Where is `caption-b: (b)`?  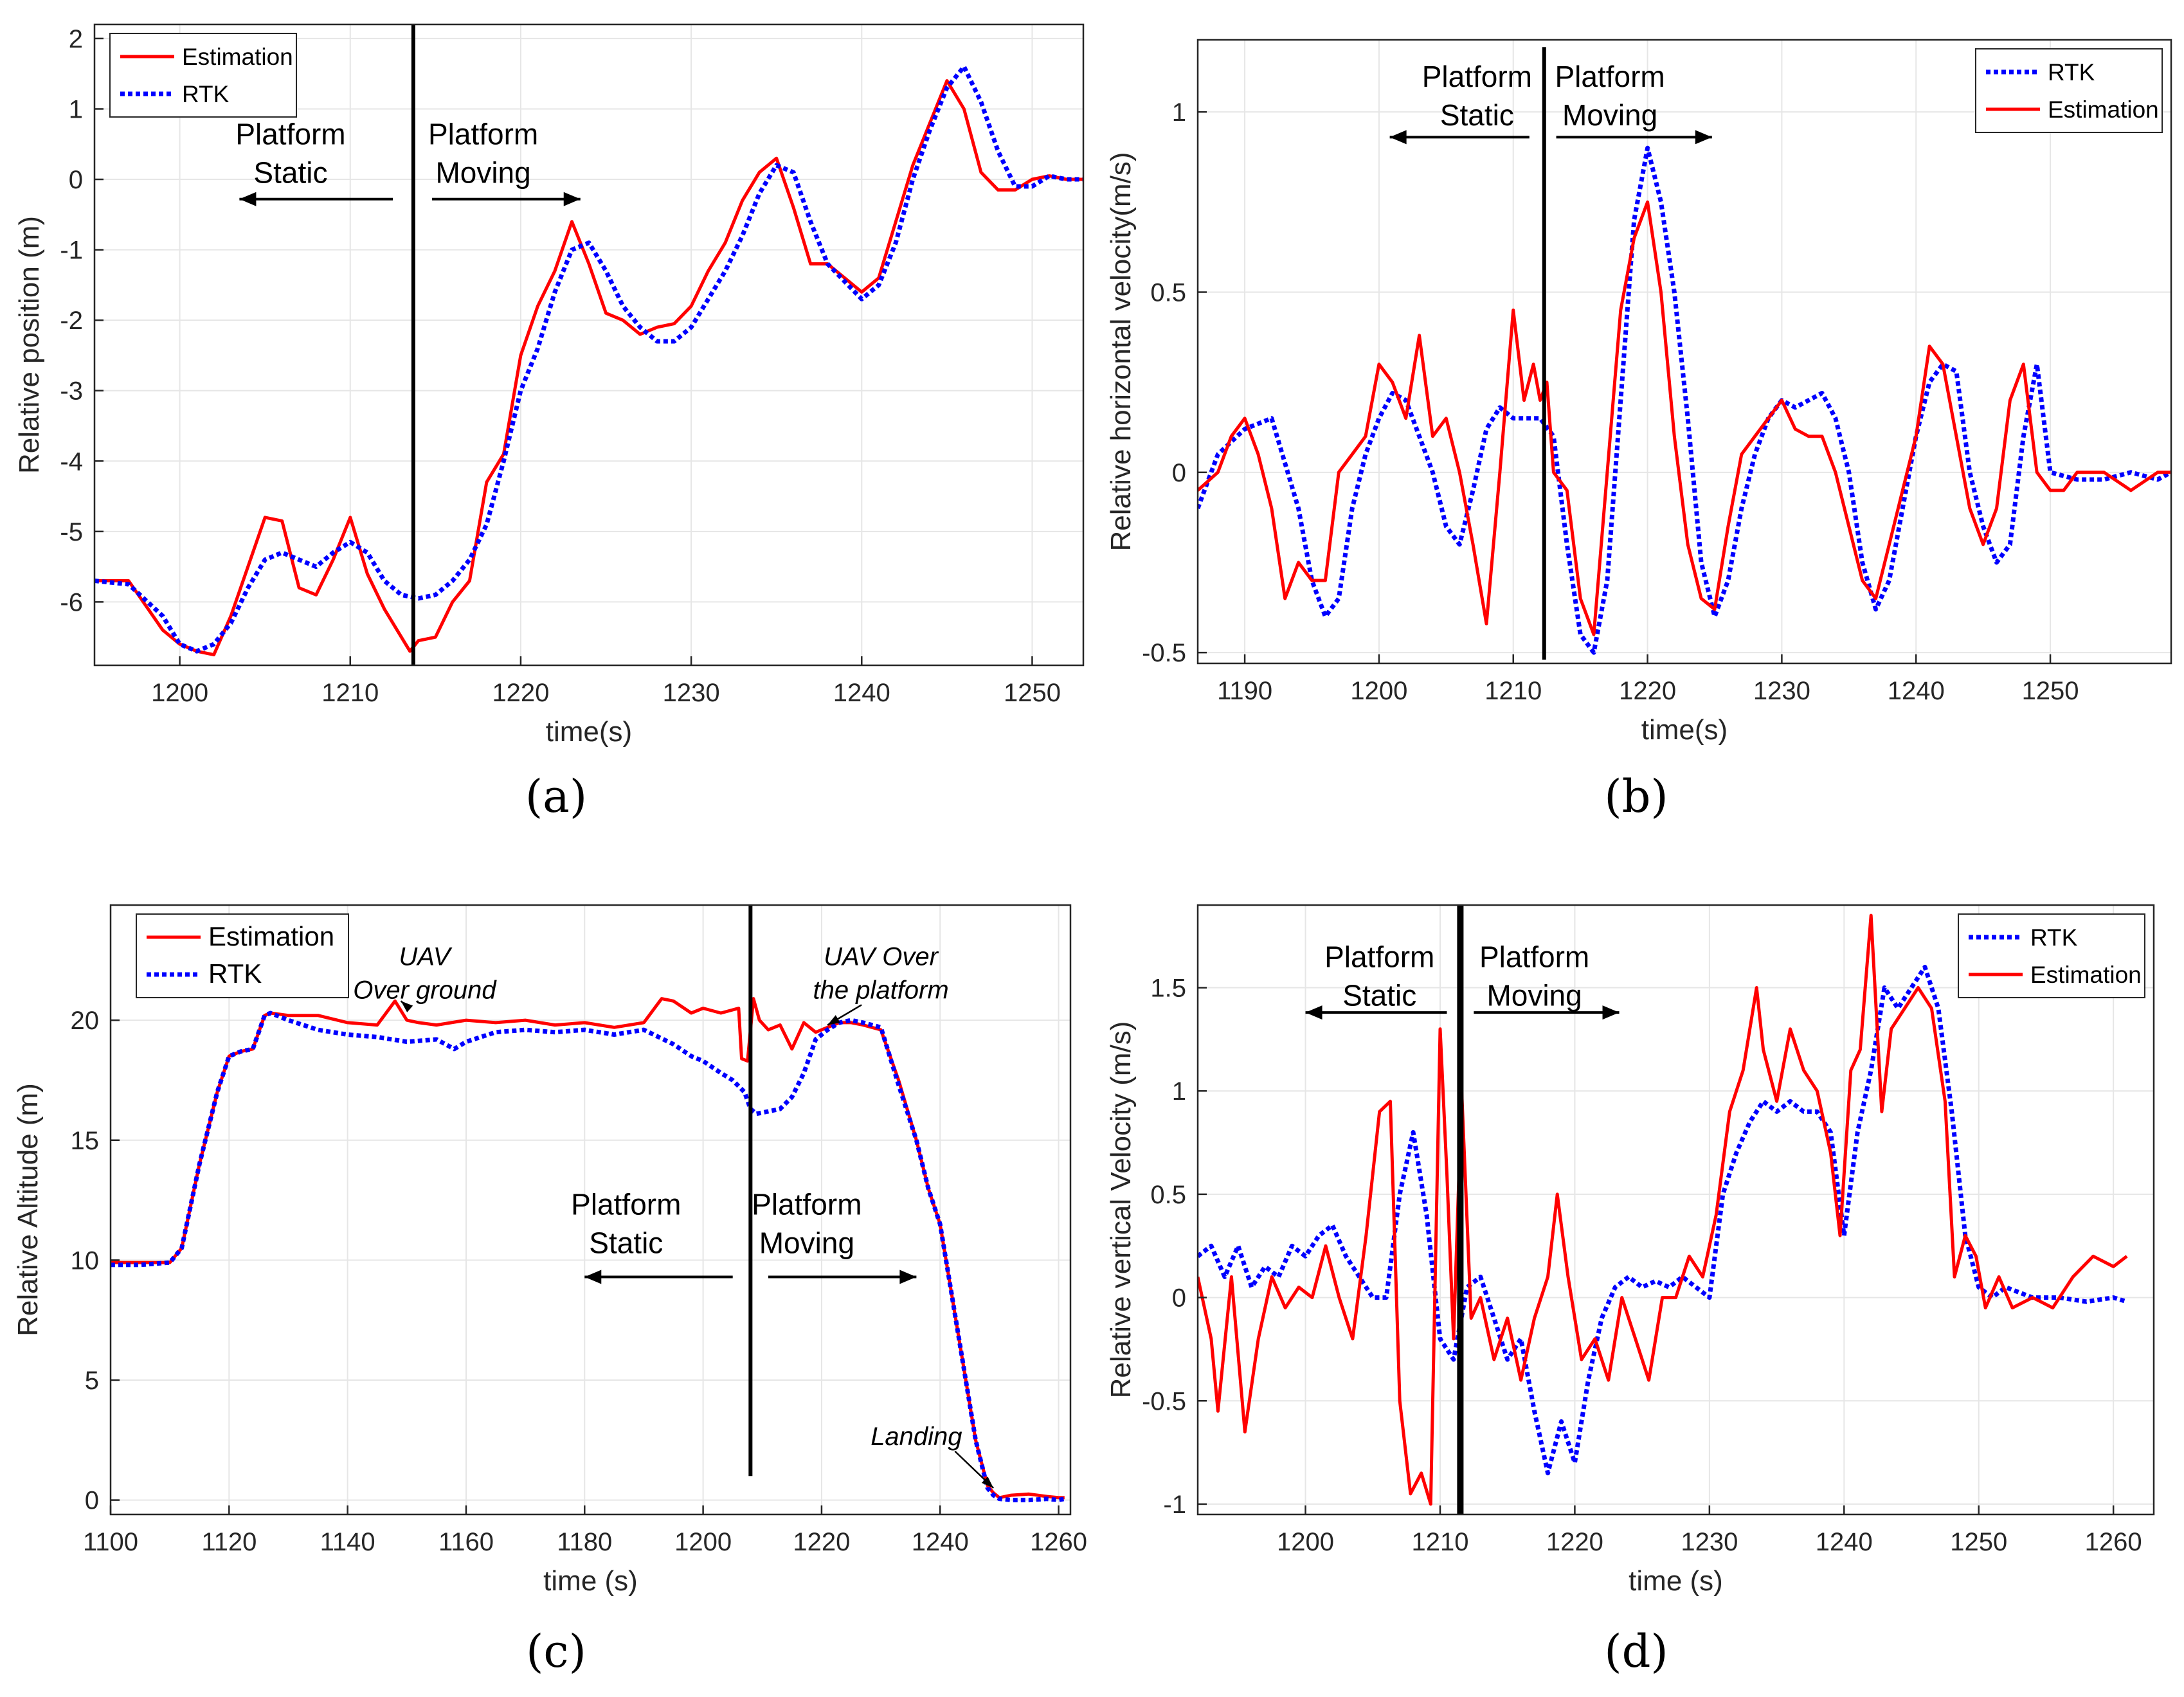
caption-b: (b) is located at coordinates (1636, 797).